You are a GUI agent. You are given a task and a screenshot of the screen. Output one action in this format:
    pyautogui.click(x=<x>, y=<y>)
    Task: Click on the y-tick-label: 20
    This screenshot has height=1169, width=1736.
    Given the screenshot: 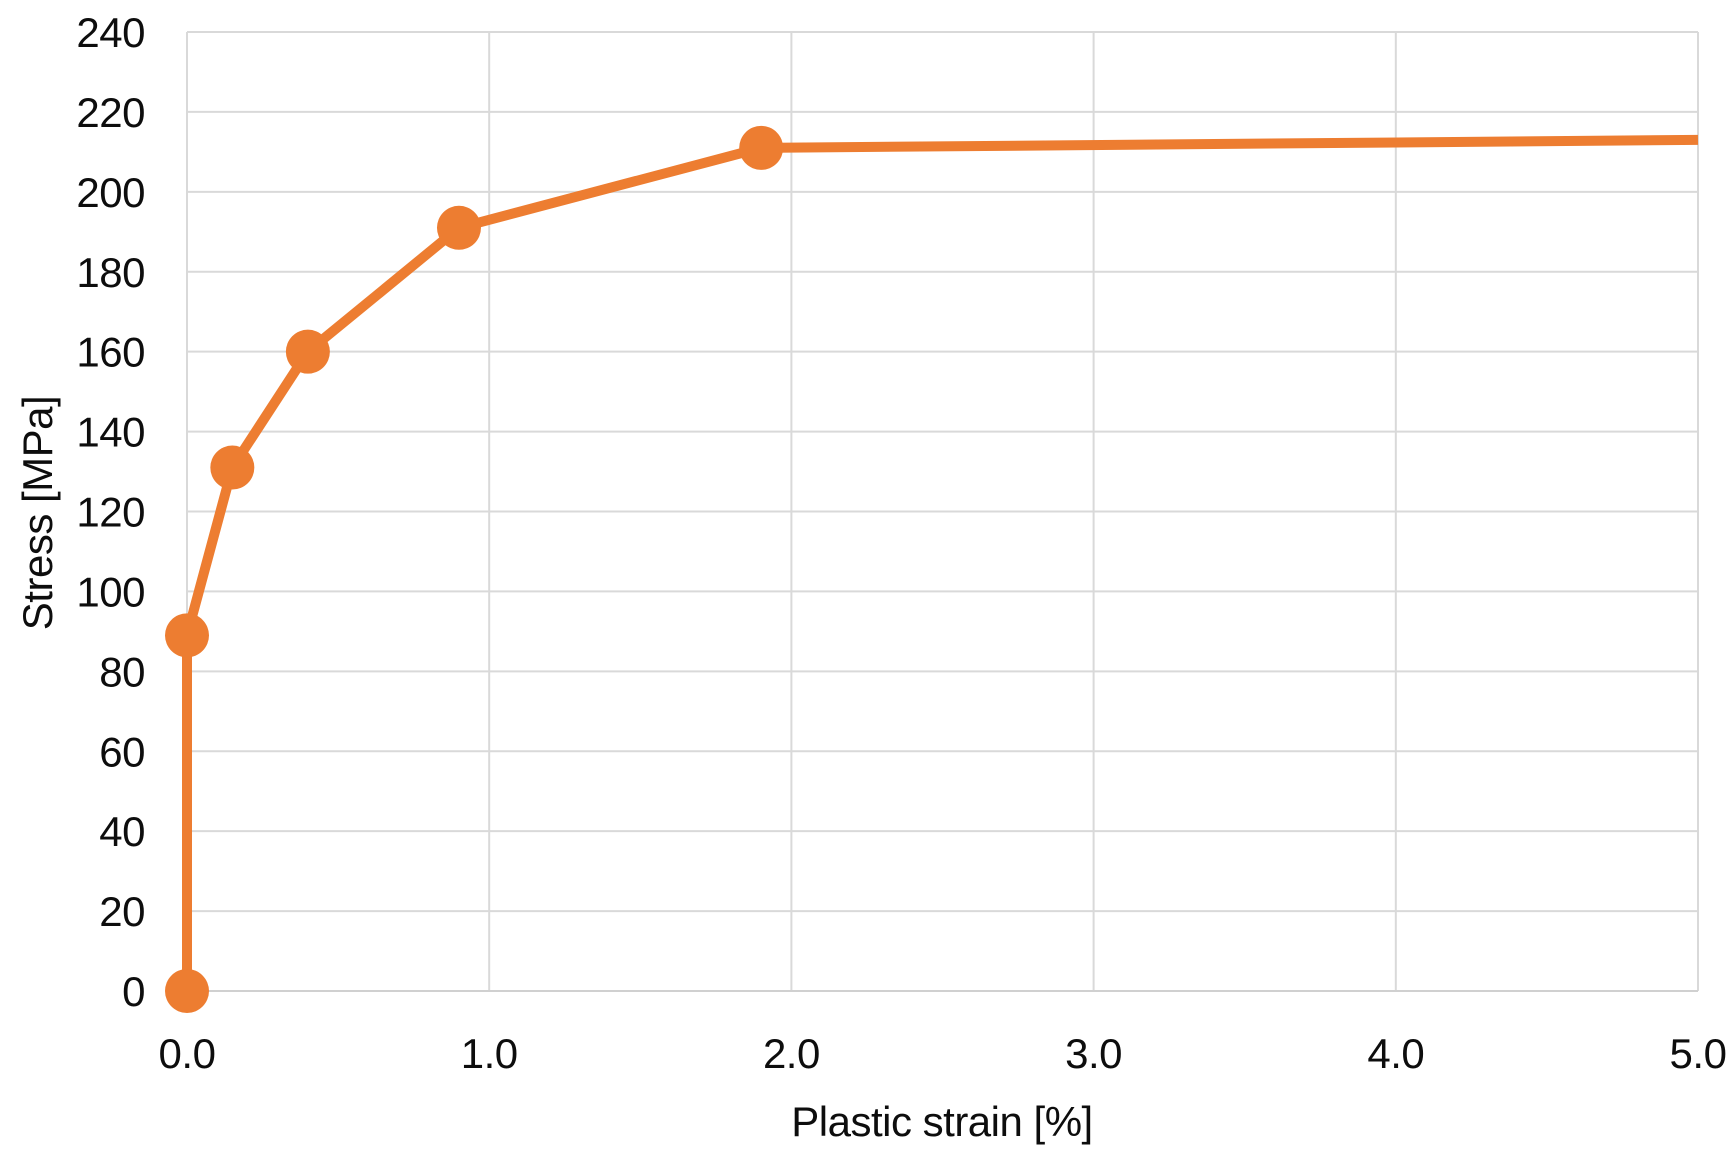 What is the action you would take?
    pyautogui.click(x=122, y=911)
    